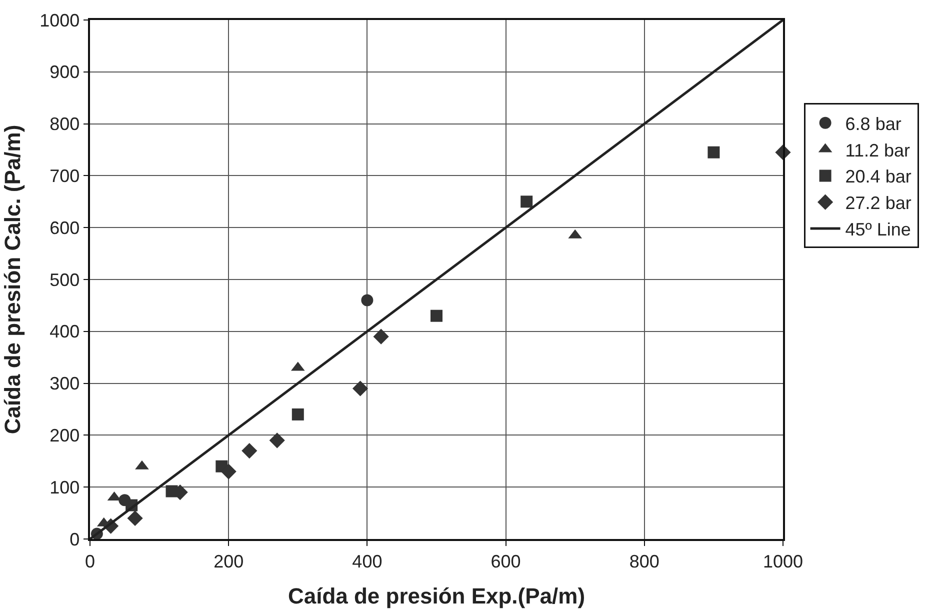 The height and width of the screenshot is (615, 929). What do you see at coordinates (367, 561) in the screenshot?
I see `x-tick-label: 400` at bounding box center [367, 561].